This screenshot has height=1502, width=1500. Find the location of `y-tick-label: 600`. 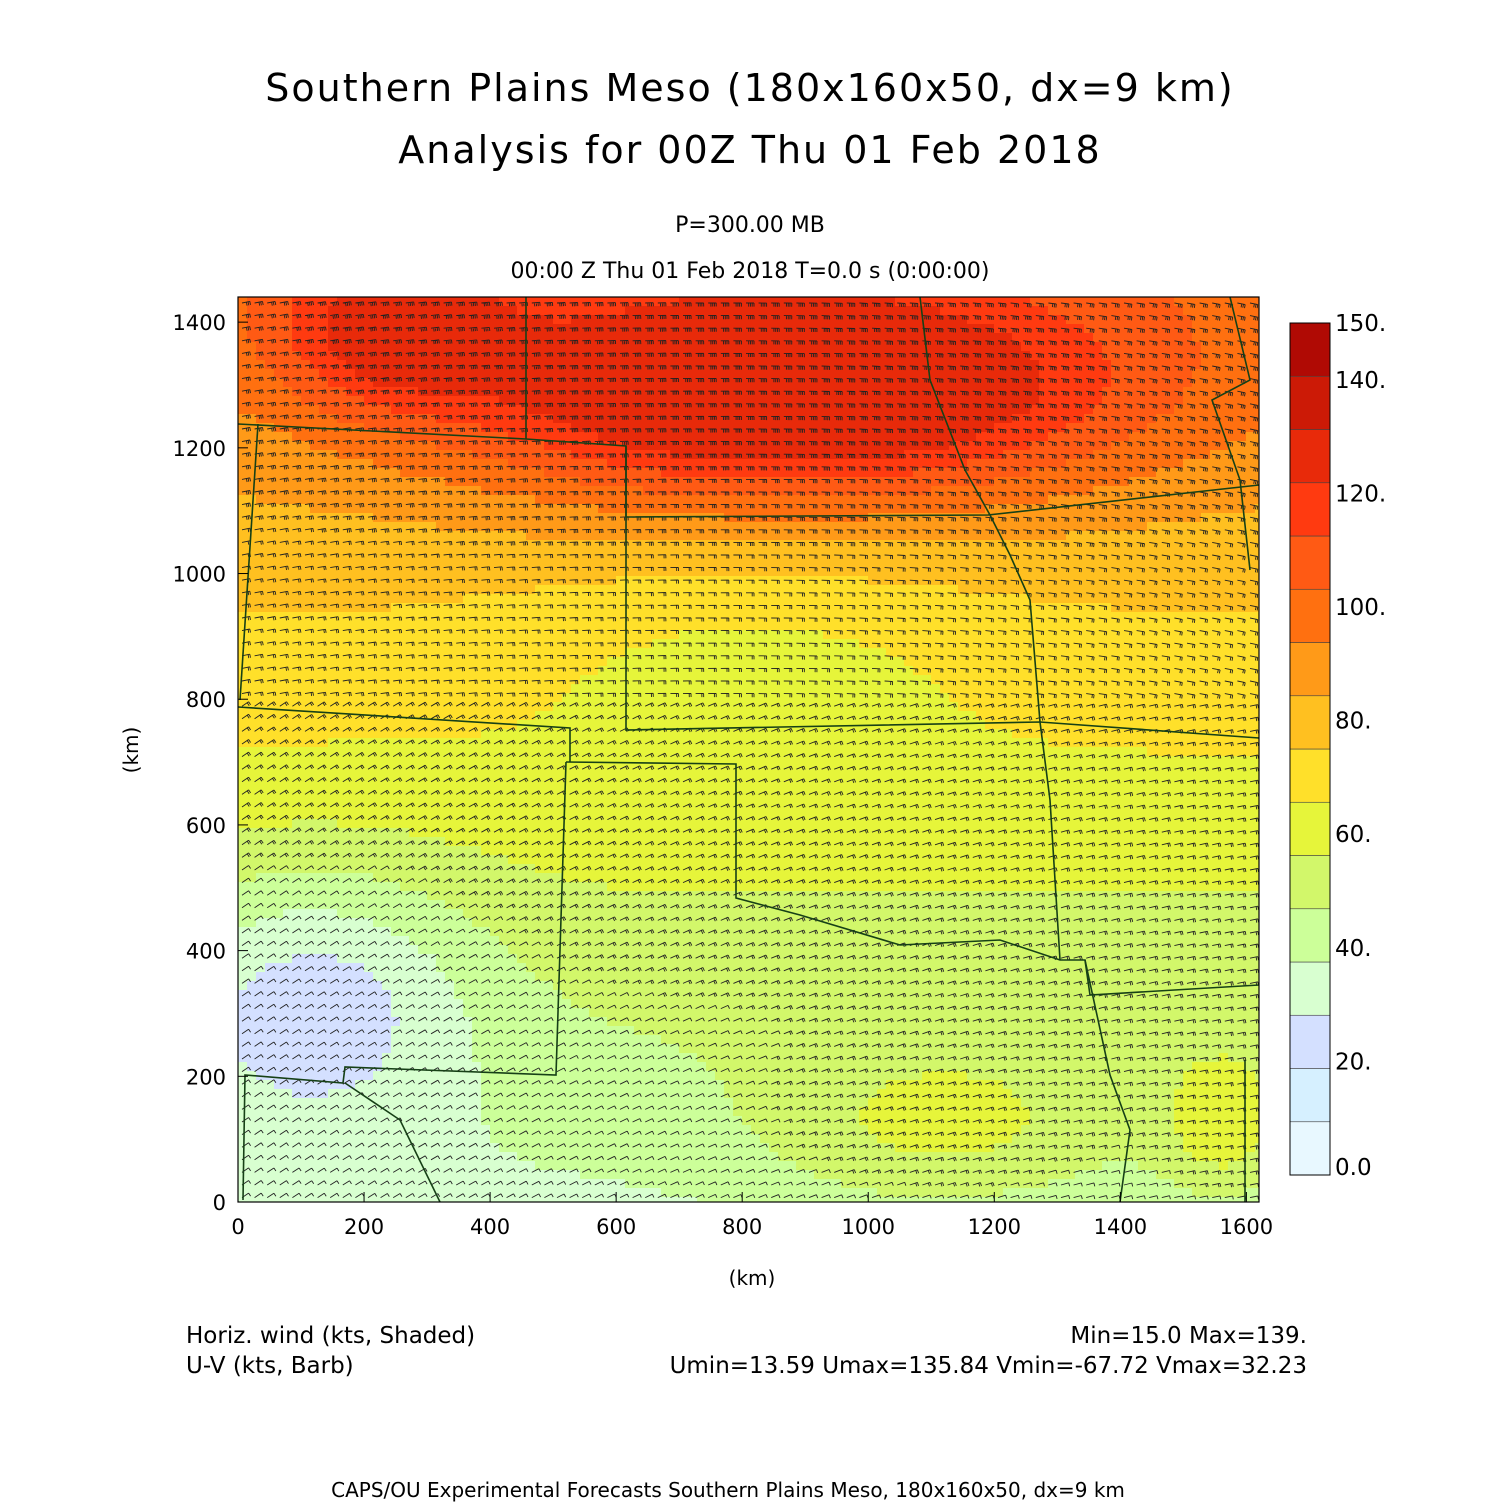

y-tick-label: 600 is located at coordinates (206, 826).